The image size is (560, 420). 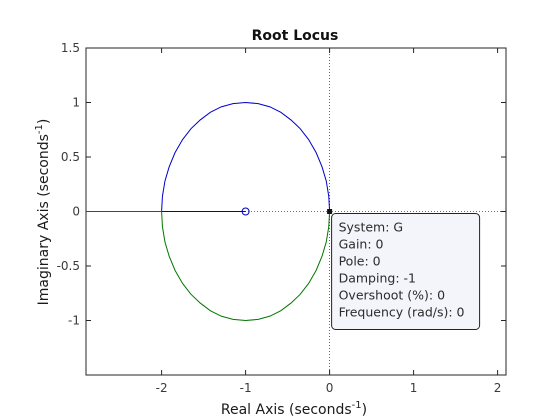 I want to click on zero-marker, so click(x=245, y=211).